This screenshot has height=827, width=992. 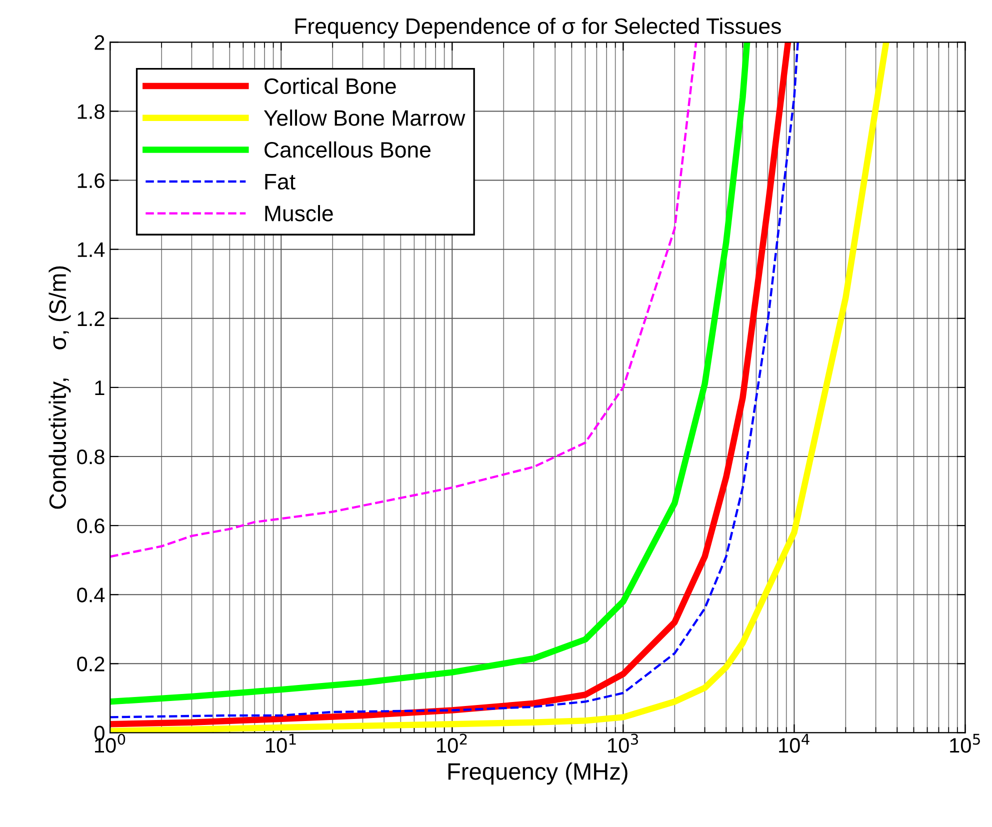 I want to click on y-tick-label: 0.6, so click(x=90, y=526).